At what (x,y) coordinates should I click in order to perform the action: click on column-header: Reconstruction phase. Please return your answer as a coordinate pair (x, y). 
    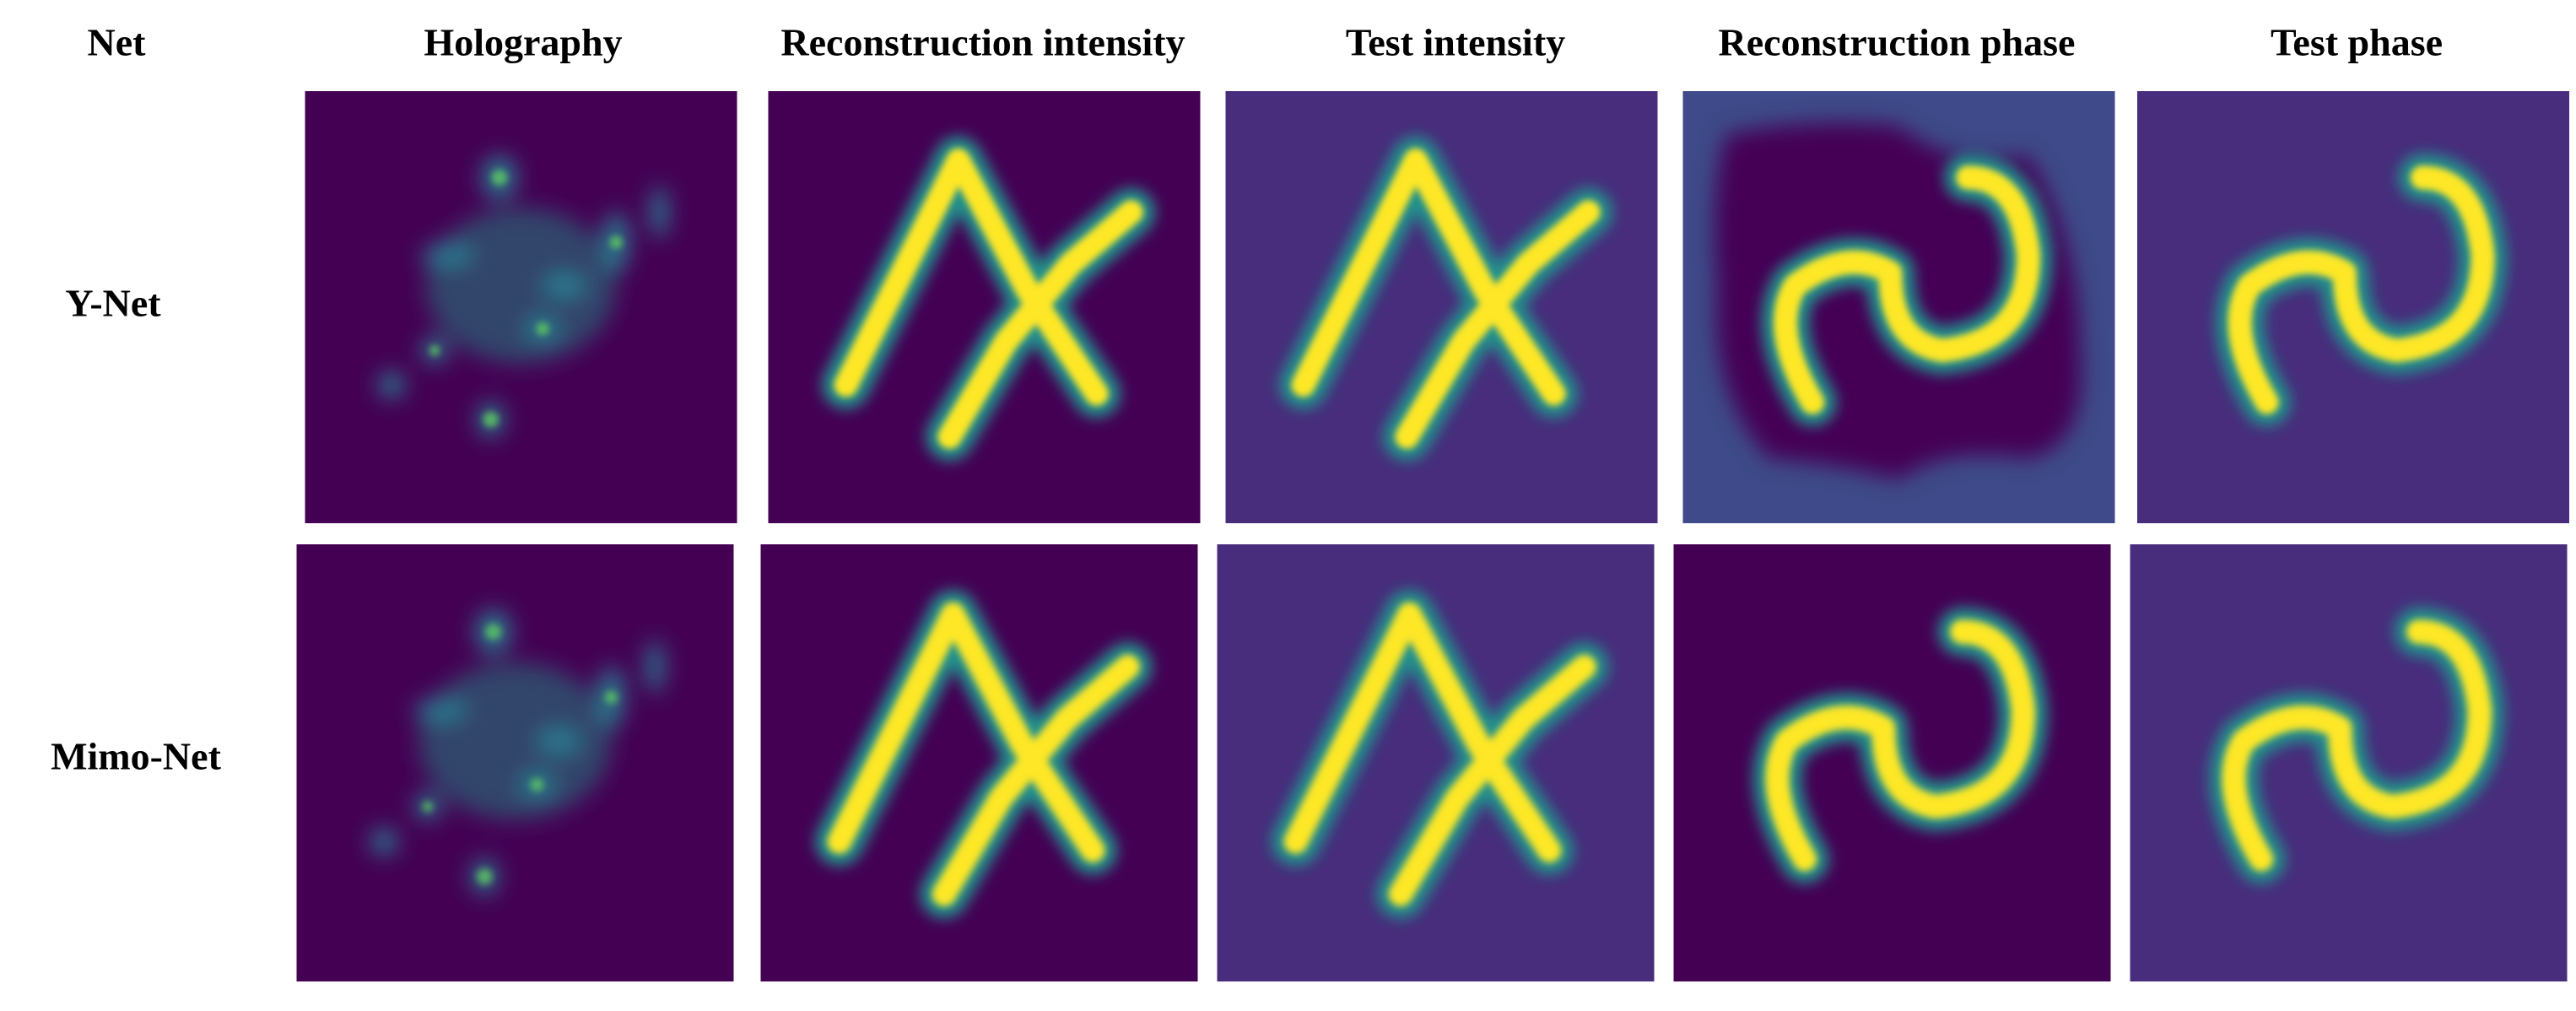
    Looking at the image, I should click on (1897, 42).